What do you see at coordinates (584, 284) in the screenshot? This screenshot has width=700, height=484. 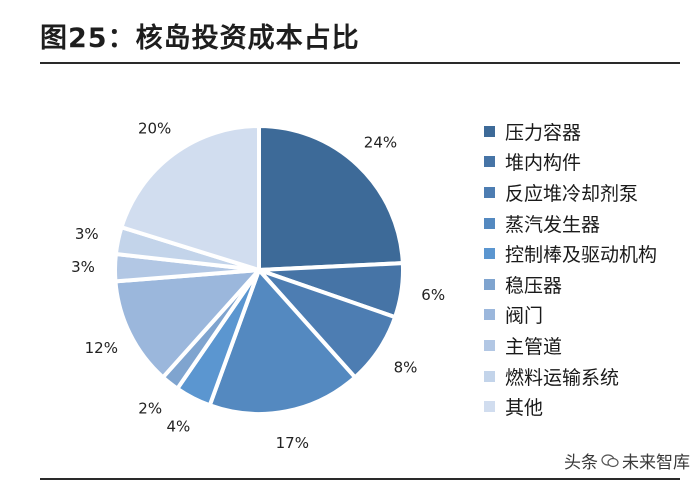 I see `legend-item: 稳压器` at bounding box center [584, 284].